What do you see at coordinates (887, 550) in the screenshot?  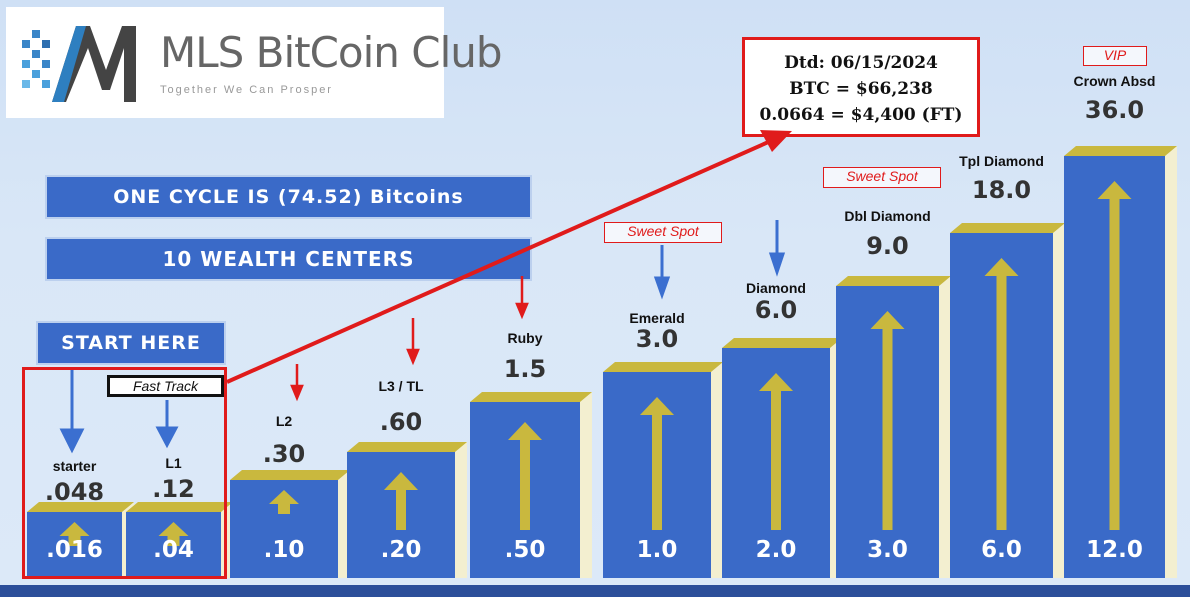 I see `level-base-value: 3.0` at bounding box center [887, 550].